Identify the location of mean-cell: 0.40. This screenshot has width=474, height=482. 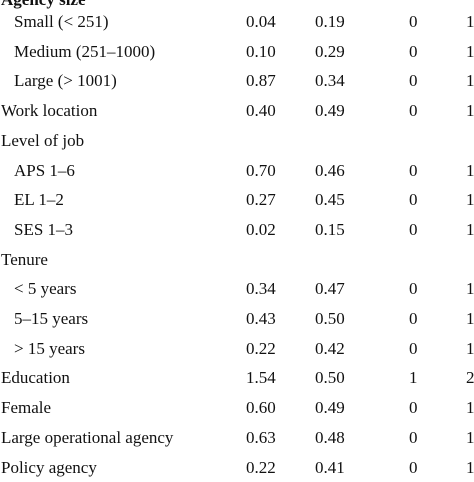
(261, 111).